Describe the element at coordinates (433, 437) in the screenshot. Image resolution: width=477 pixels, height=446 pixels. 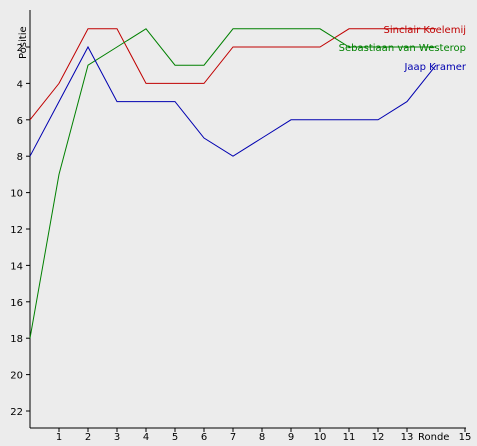
I see `x-axis-title: Ronde` at that location.